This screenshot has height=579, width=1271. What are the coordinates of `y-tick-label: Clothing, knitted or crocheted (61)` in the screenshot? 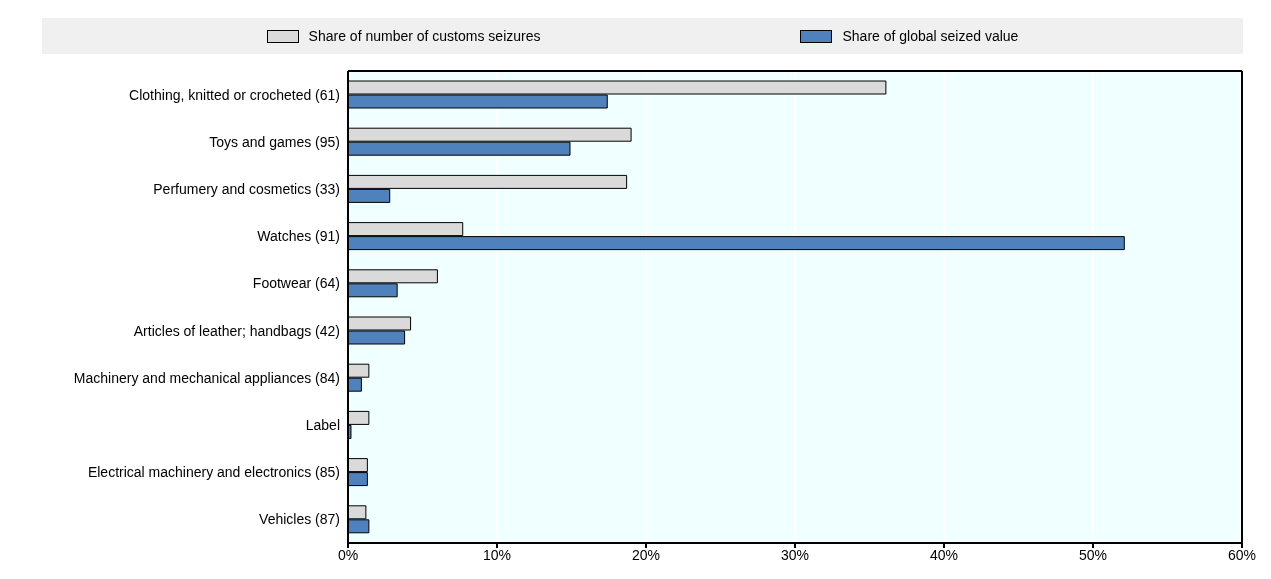 It's located at (234, 94).